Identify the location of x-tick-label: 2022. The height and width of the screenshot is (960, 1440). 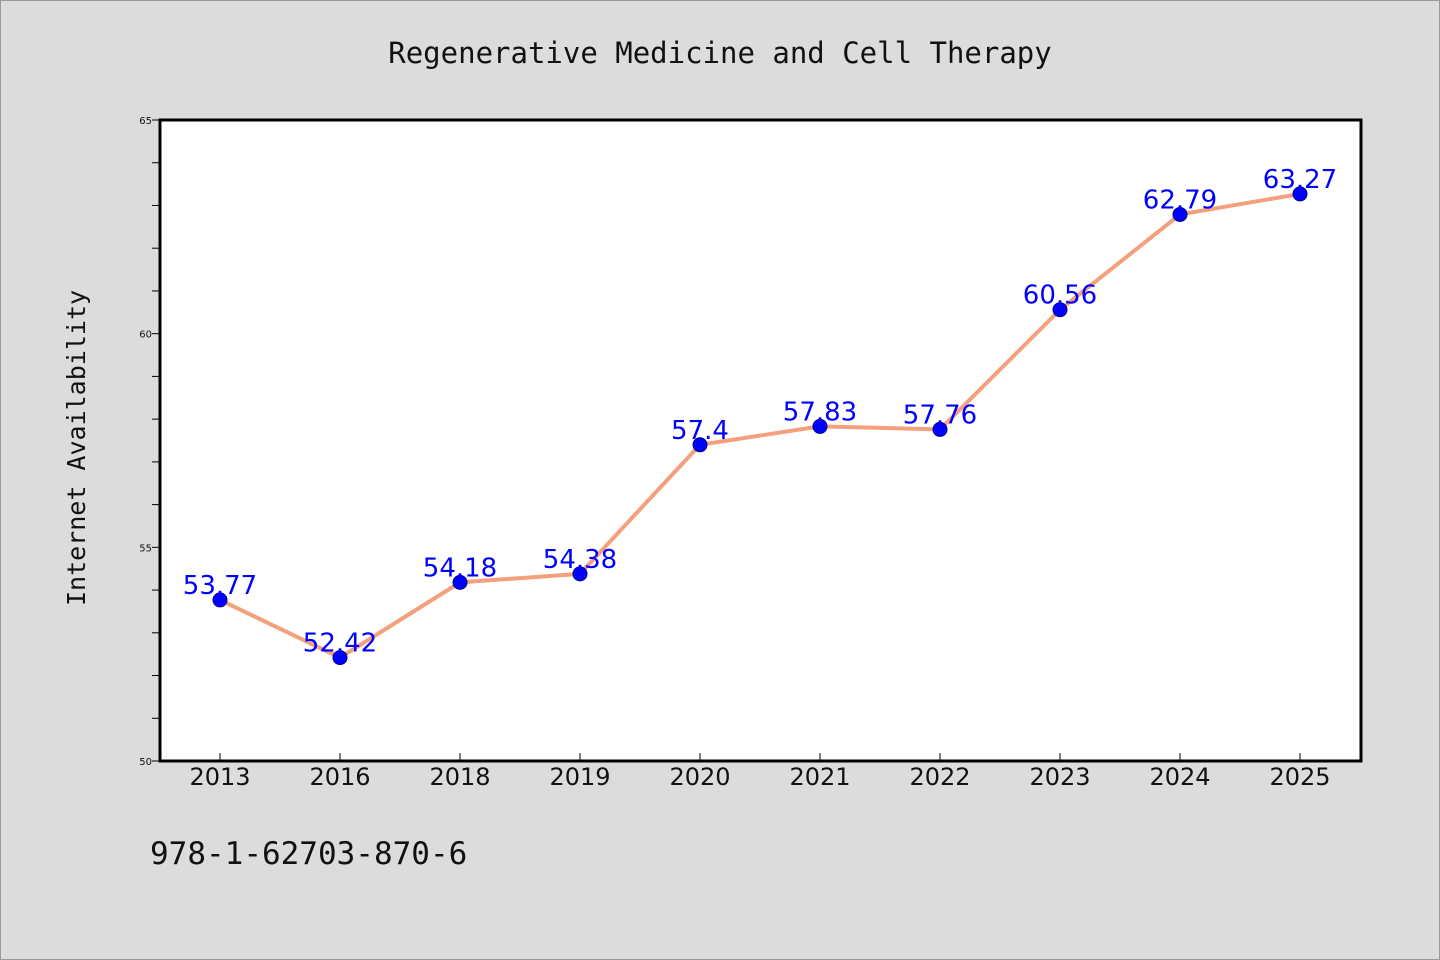
(939, 777).